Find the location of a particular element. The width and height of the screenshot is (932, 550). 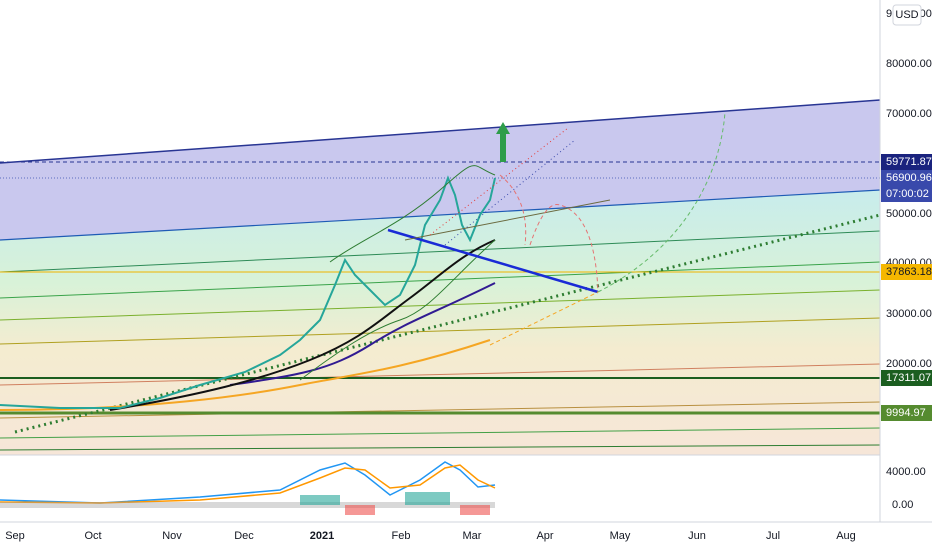

price-tag-text: 17311.07 is located at coordinates (908, 378).